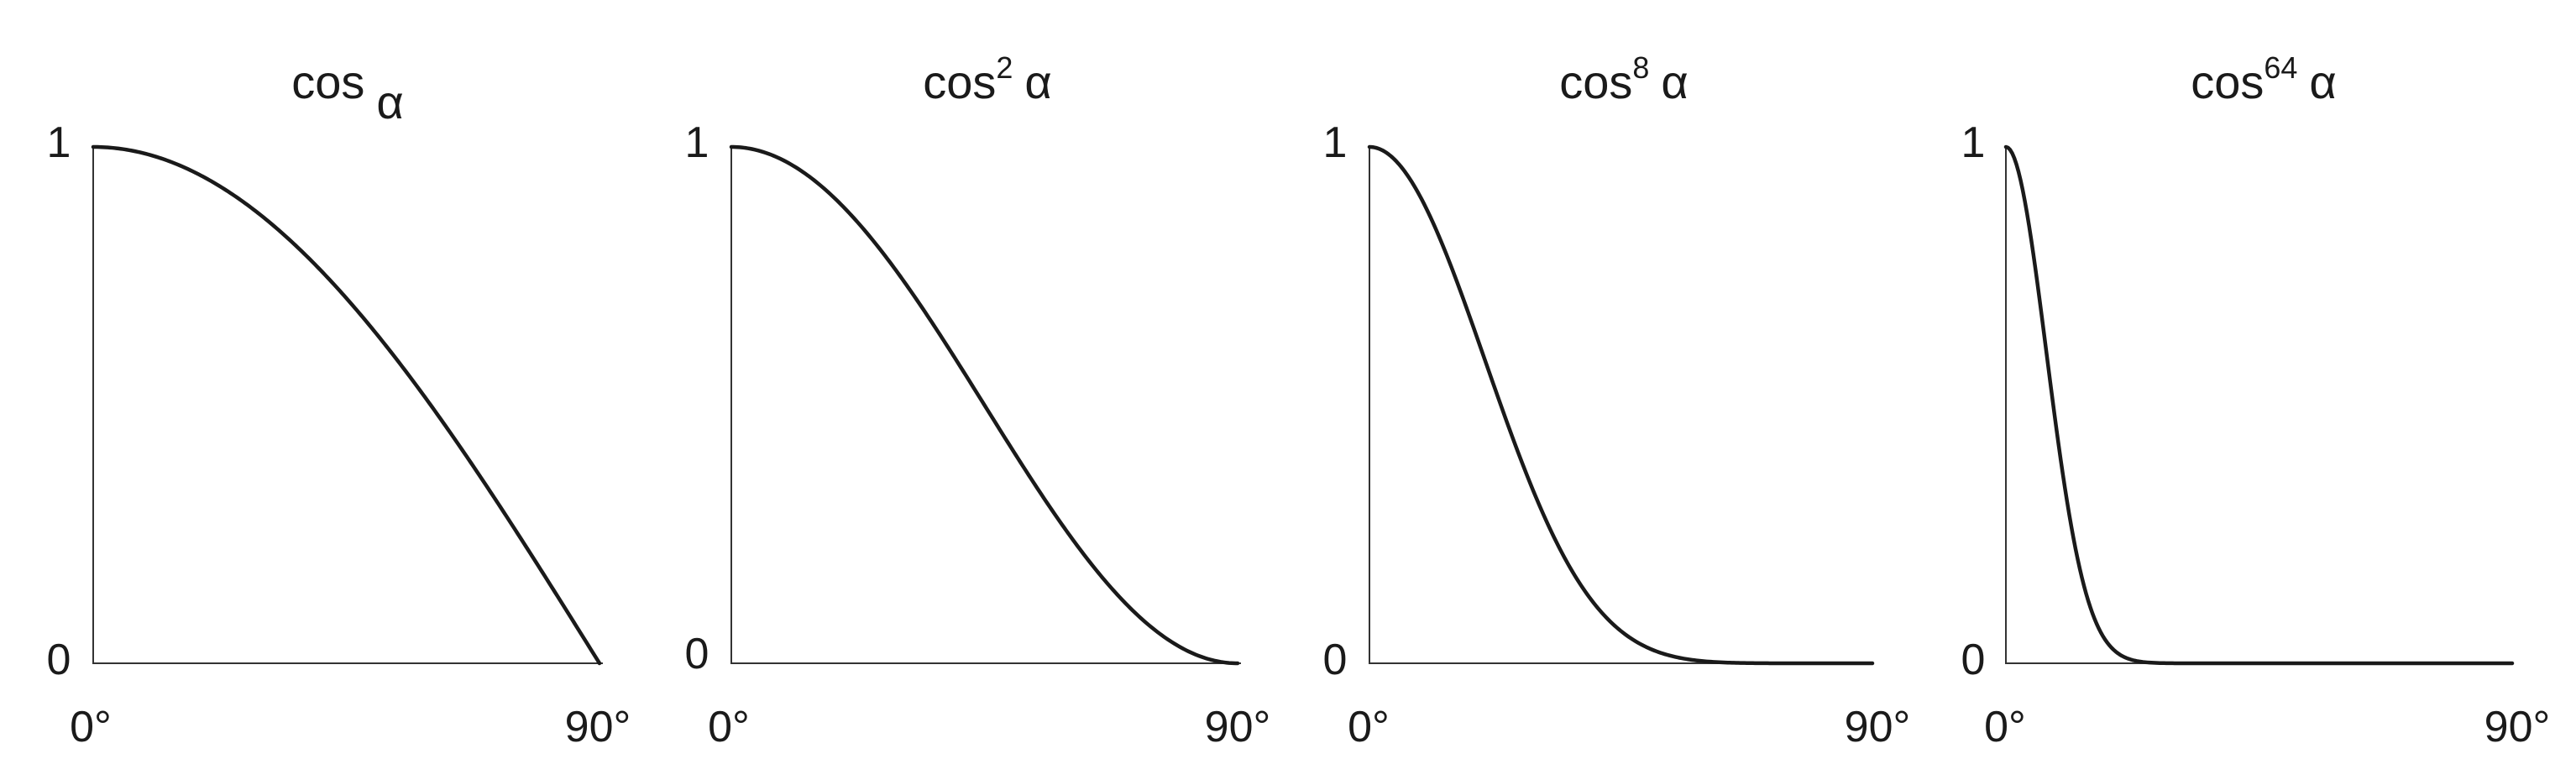  I want to click on panel-2-y-tick-1: 1, so click(697, 142).